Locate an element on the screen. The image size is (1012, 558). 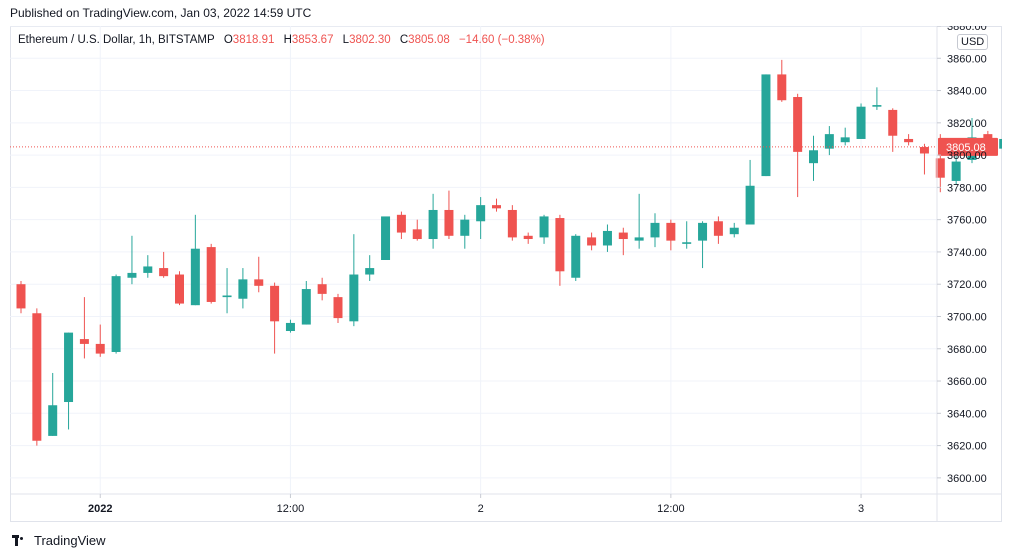
price-tick-label: 3760.00 is located at coordinates (967, 221).